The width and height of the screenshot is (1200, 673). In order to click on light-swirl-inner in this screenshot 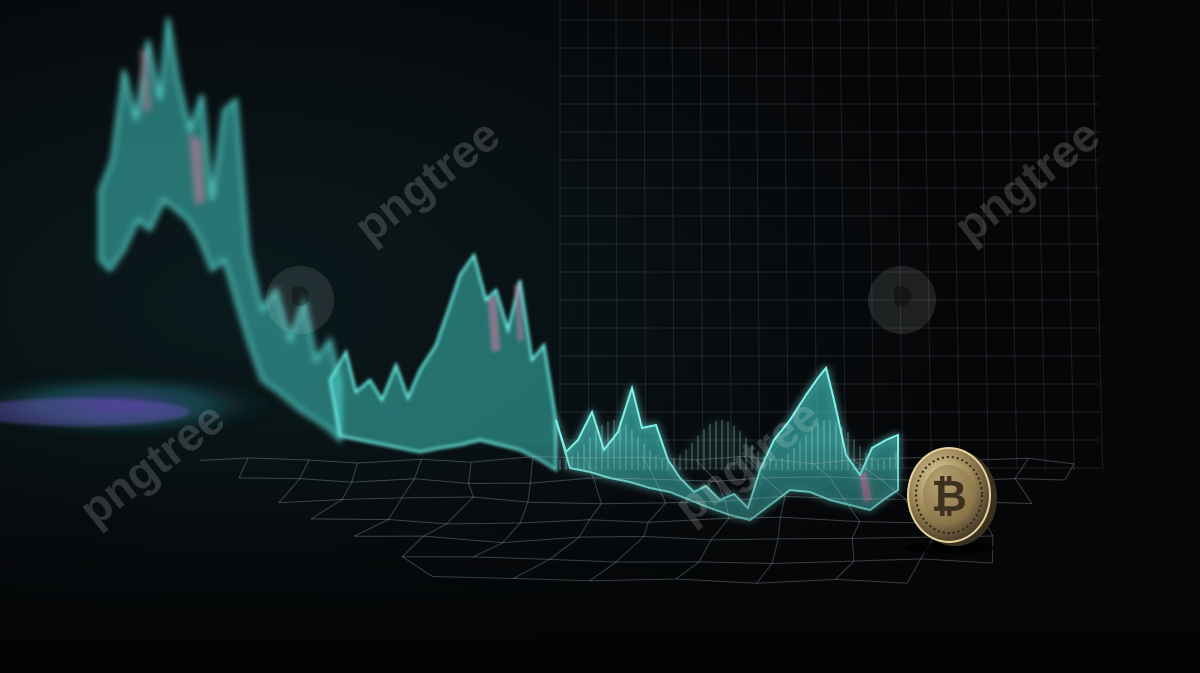, I will do `click(95, 412)`.